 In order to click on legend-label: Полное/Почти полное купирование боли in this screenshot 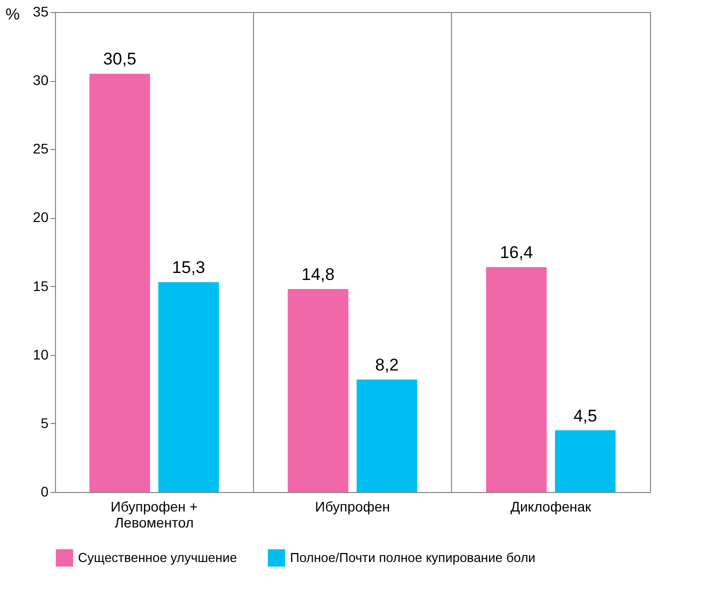, I will do `click(413, 557)`.